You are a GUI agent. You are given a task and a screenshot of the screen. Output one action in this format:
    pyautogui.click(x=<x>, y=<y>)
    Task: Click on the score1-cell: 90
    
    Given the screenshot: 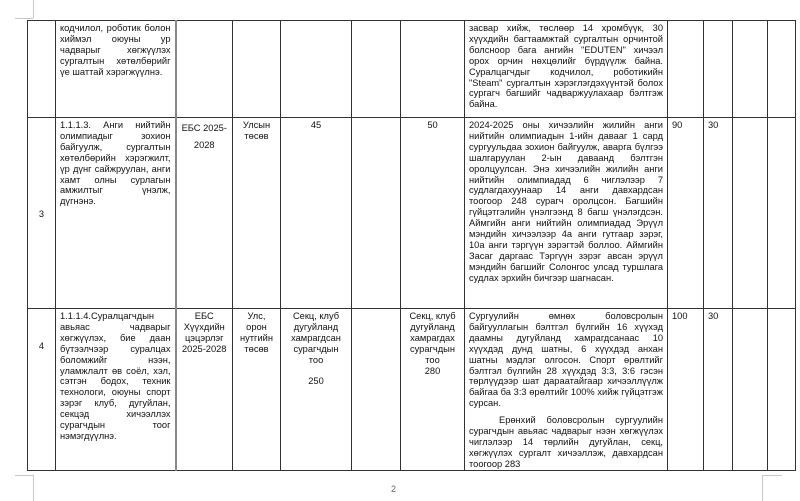 What is the action you would take?
    pyautogui.click(x=685, y=213)
    